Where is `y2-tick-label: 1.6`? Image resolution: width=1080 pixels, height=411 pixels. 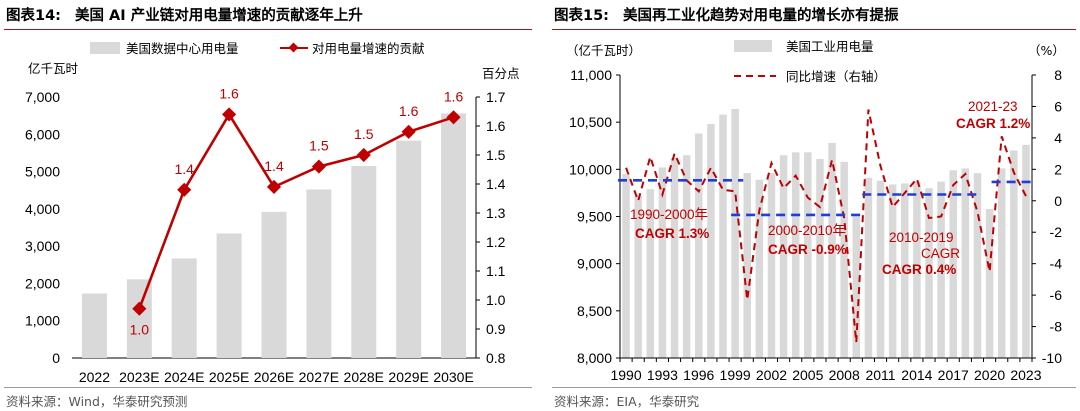
y2-tick-label: 1.6 is located at coordinates (496, 126).